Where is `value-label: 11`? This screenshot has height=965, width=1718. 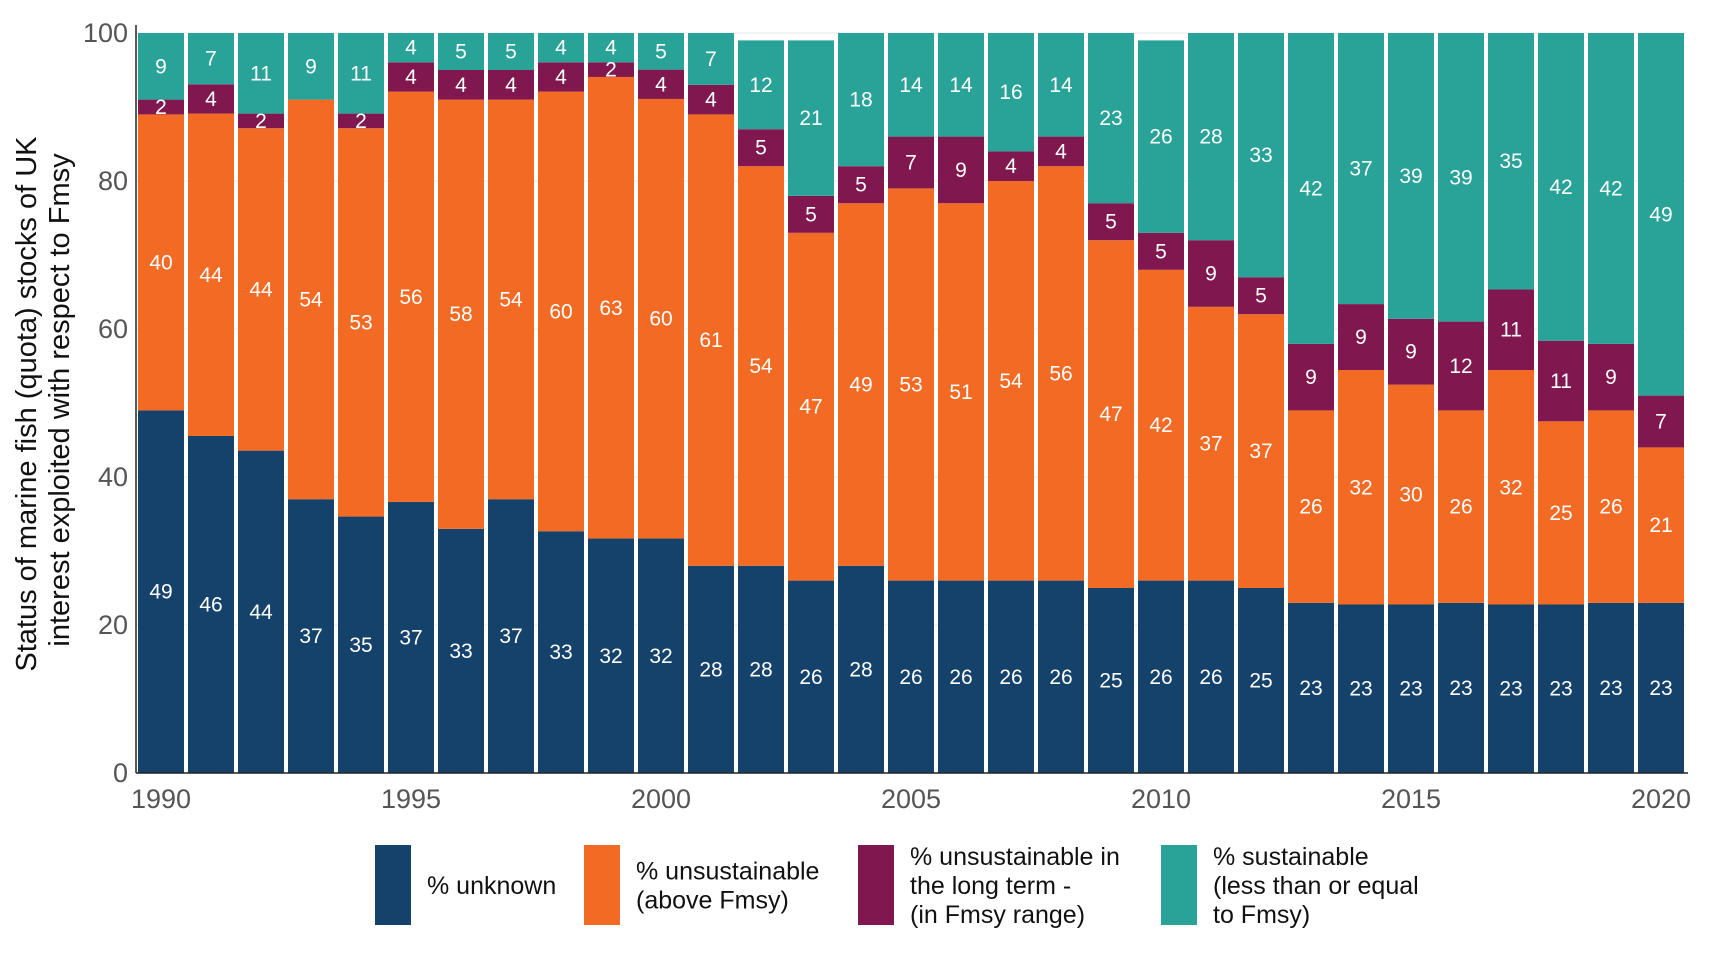
value-label: 11 is located at coordinates (1561, 381).